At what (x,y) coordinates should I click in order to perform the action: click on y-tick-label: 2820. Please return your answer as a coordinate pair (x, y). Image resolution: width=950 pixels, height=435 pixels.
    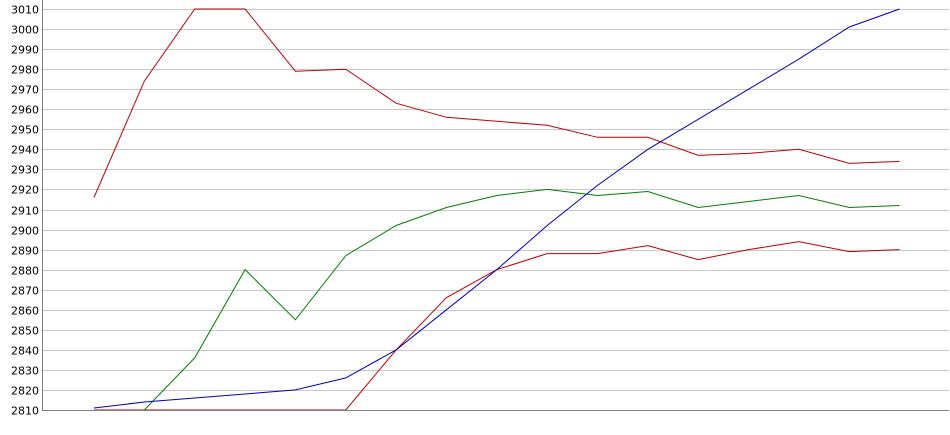
    Looking at the image, I should click on (25, 391).